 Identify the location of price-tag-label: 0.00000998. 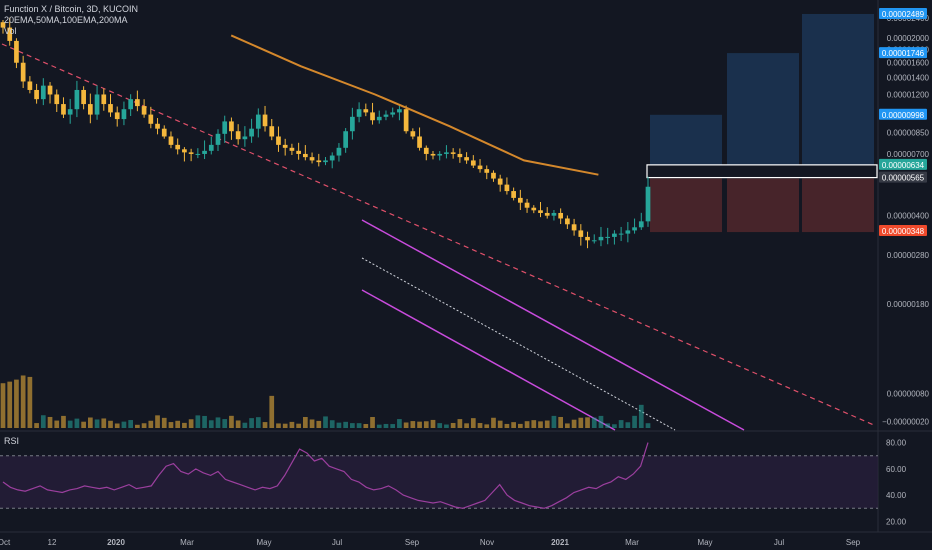
(903, 115).